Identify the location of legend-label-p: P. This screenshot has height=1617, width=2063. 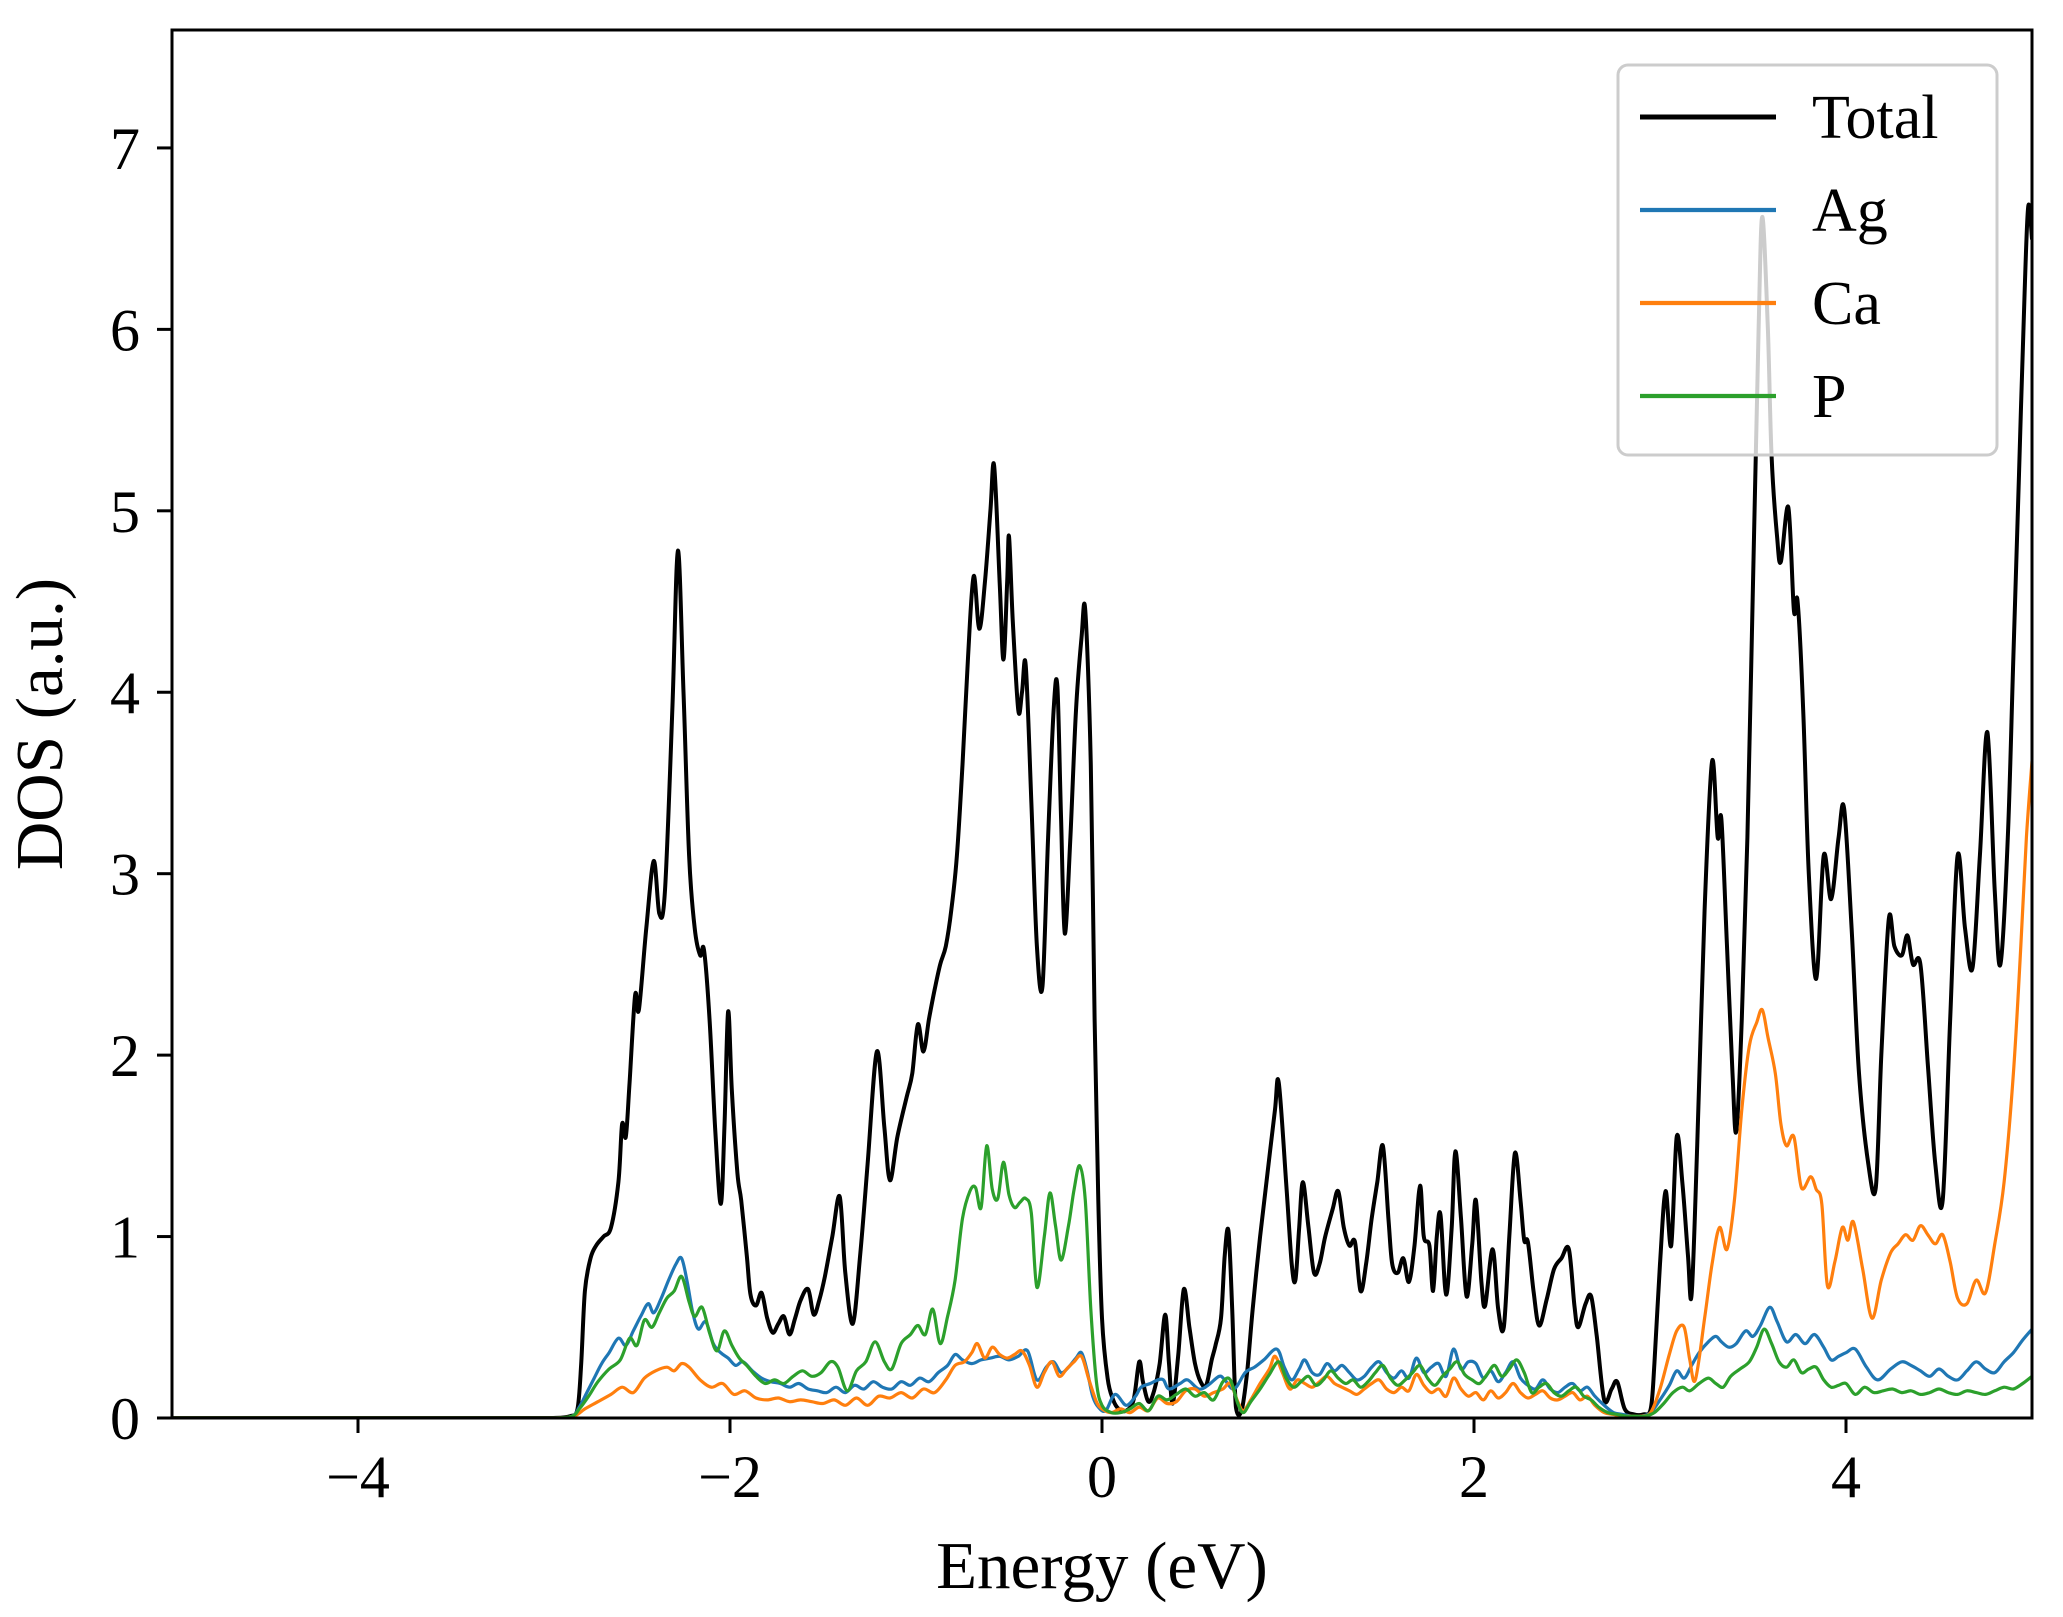
(1829, 397).